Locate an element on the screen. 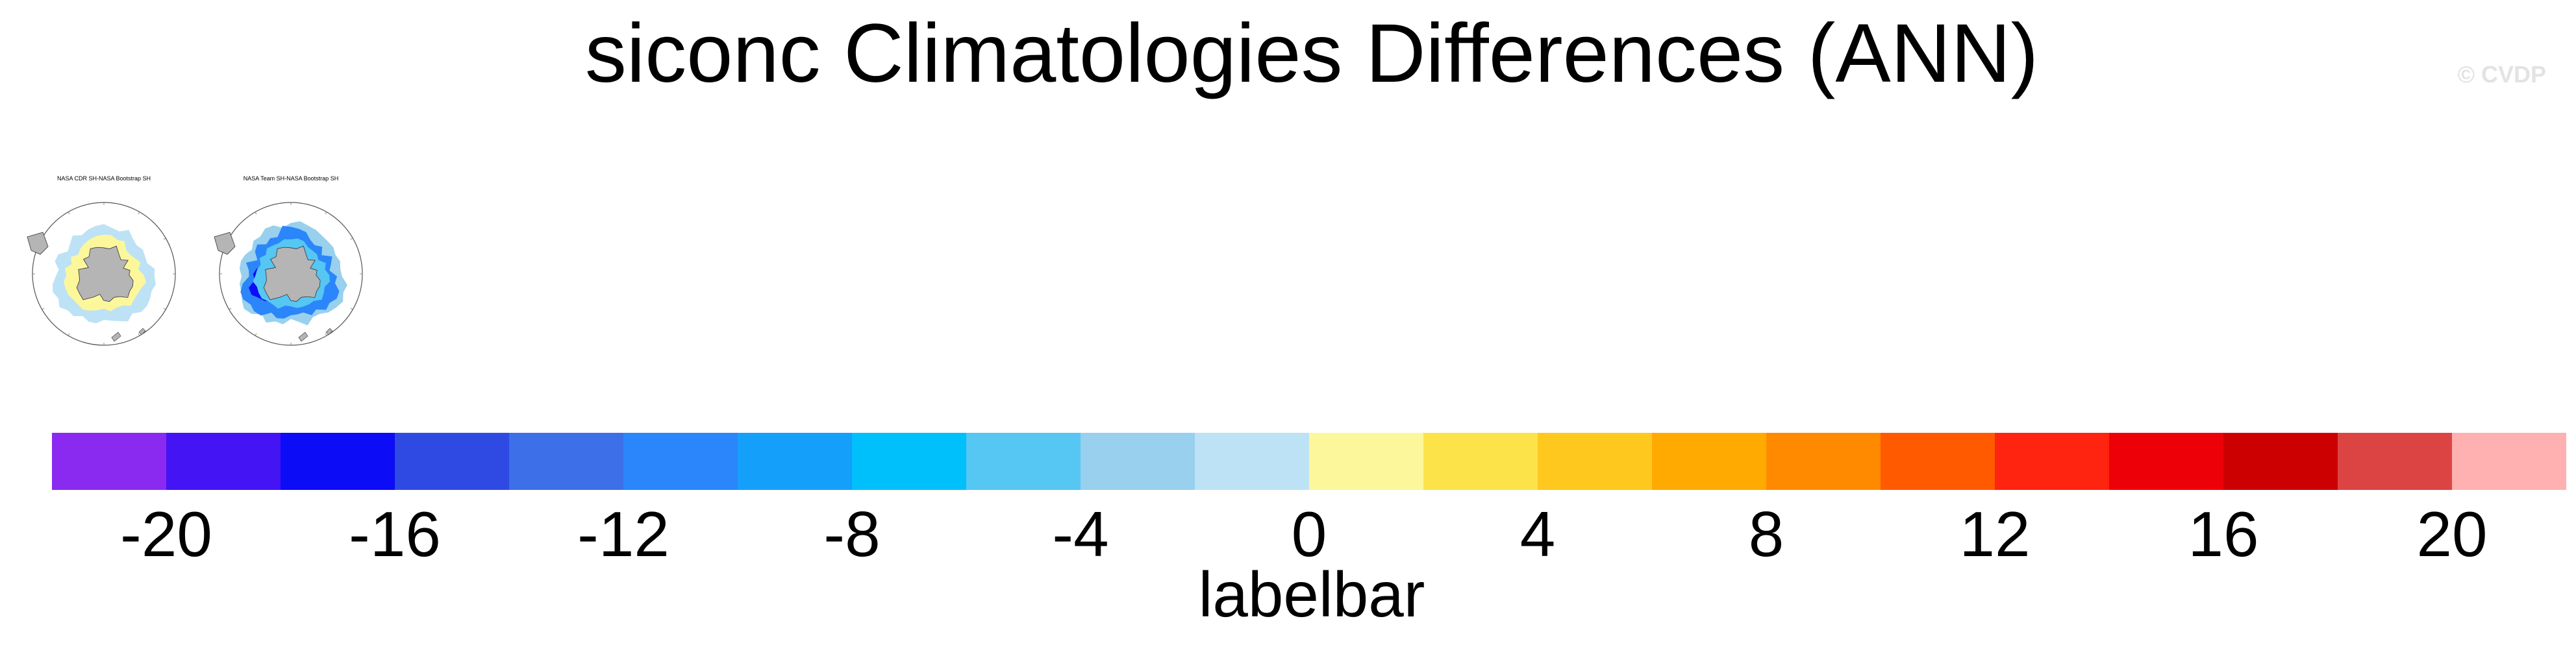 The height and width of the screenshot is (645, 2576). colorbar-label: labelbar is located at coordinates (1311, 594).